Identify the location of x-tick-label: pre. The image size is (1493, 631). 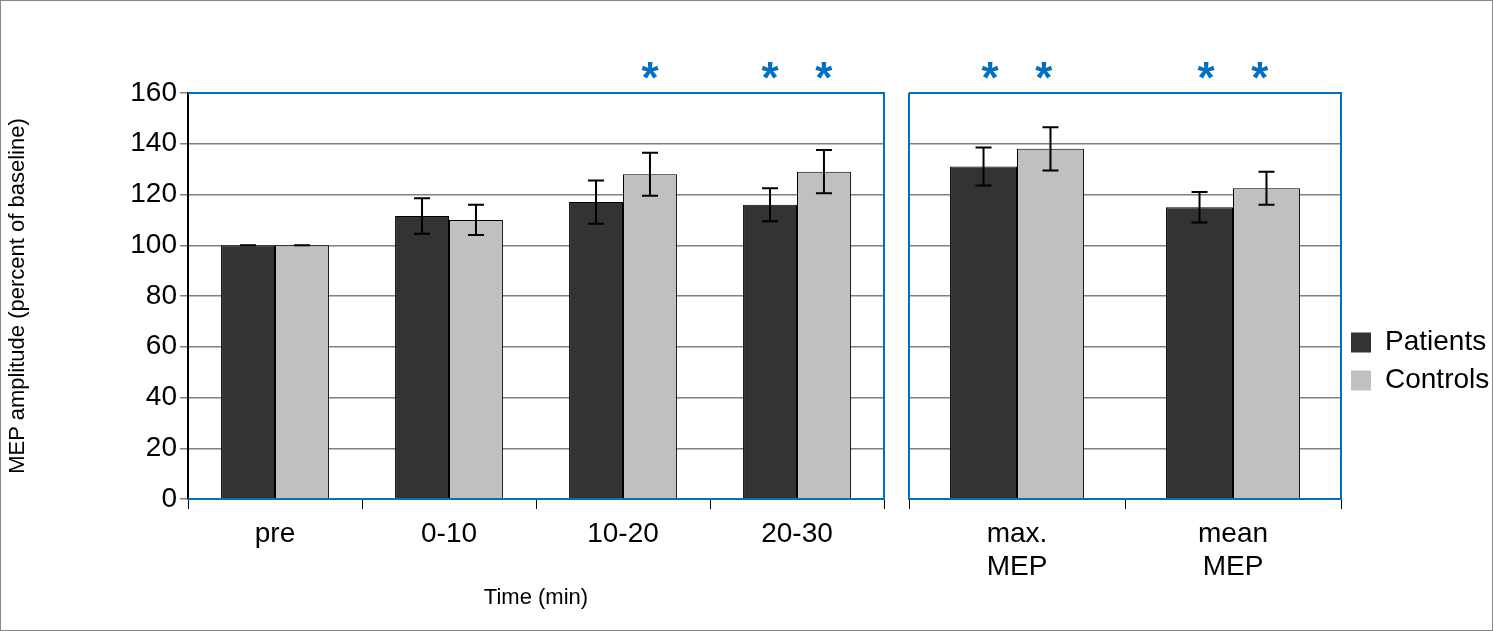
(275, 532).